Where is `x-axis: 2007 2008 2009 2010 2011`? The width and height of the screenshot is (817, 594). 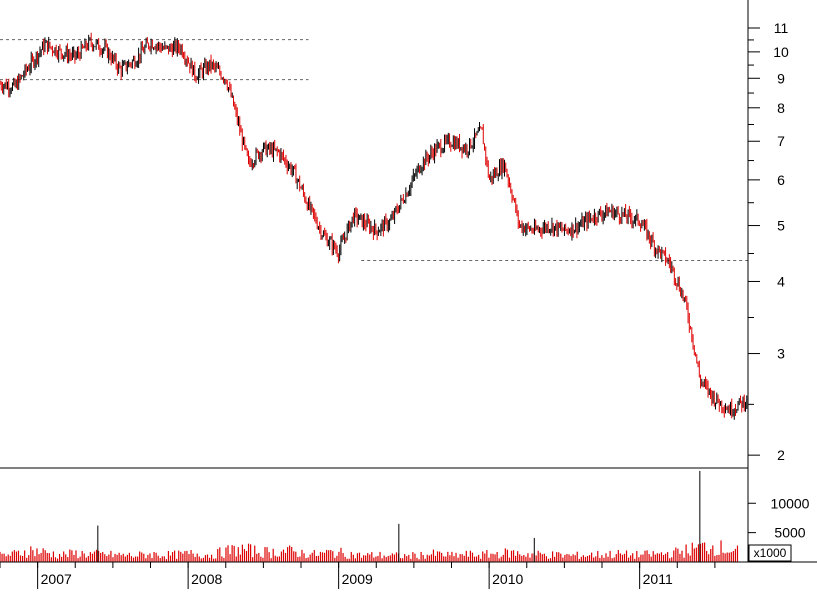 x-axis: 2007 2008 2009 2010 2011 is located at coordinates (358, 575).